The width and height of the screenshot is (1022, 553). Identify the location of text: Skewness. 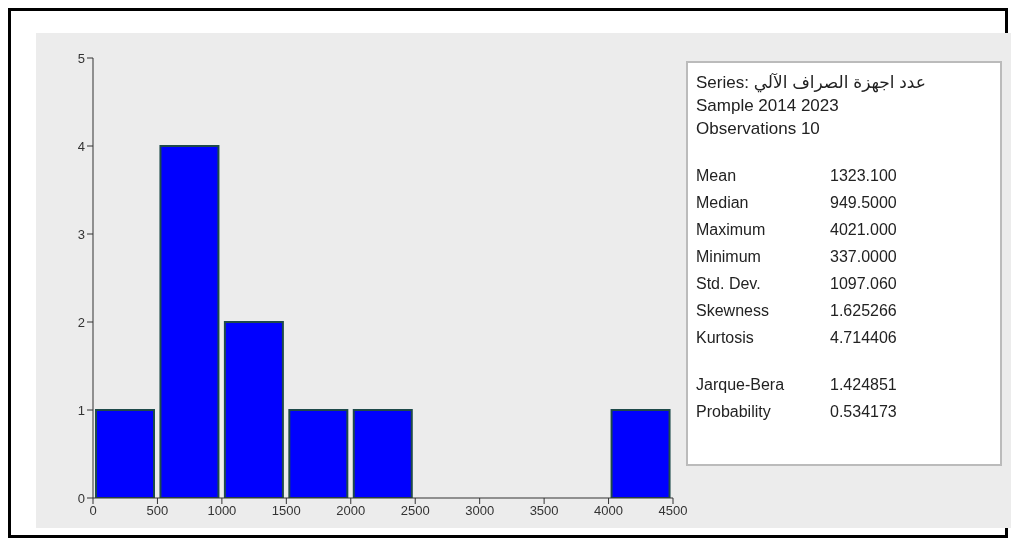
(733, 311).